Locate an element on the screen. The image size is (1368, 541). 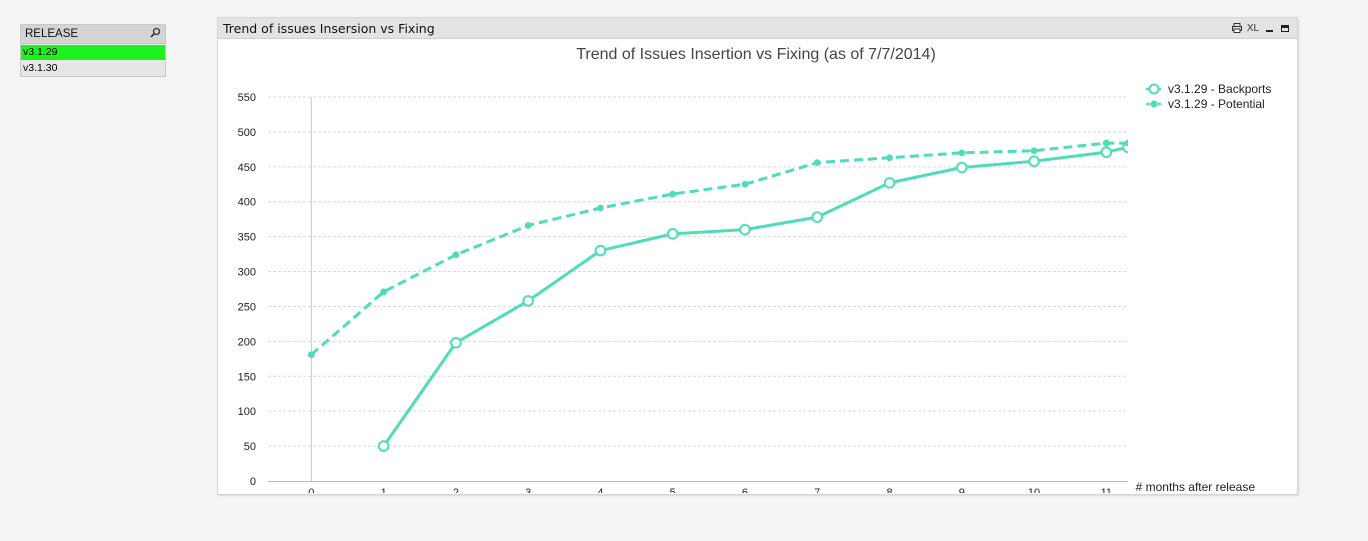
x-tick-label: 6 is located at coordinates (745, 490).